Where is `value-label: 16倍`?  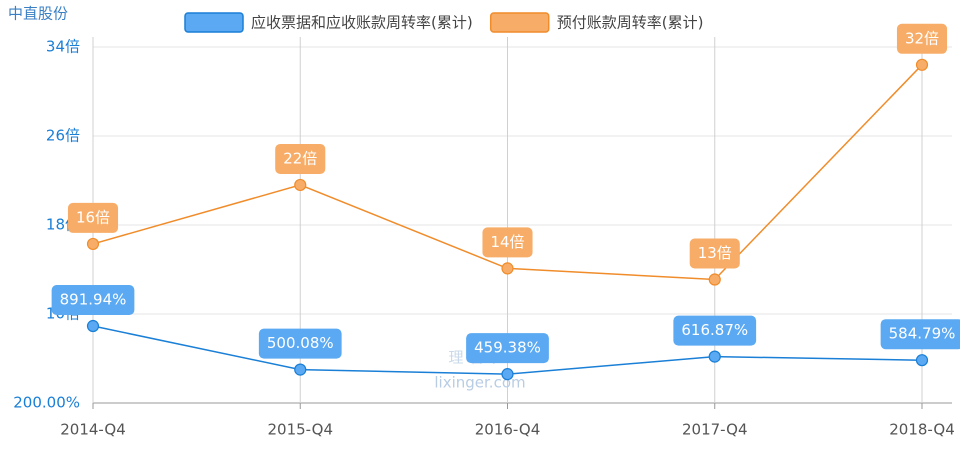 value-label: 16倍 is located at coordinates (93, 217).